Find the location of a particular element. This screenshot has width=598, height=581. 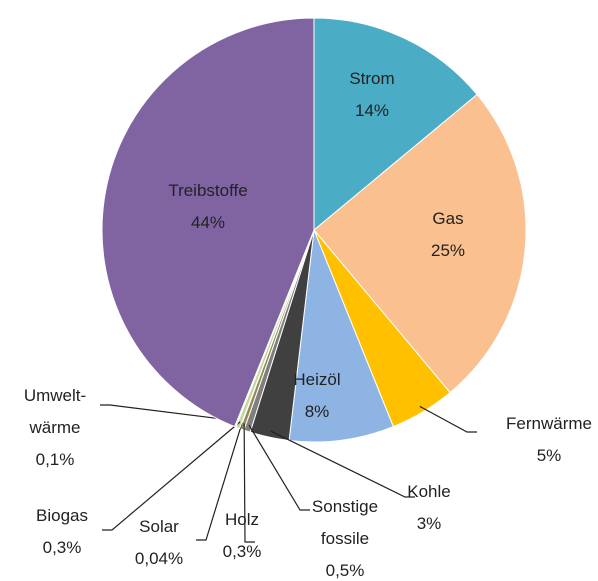

slice-value: 0,04% is located at coordinates (159, 558).